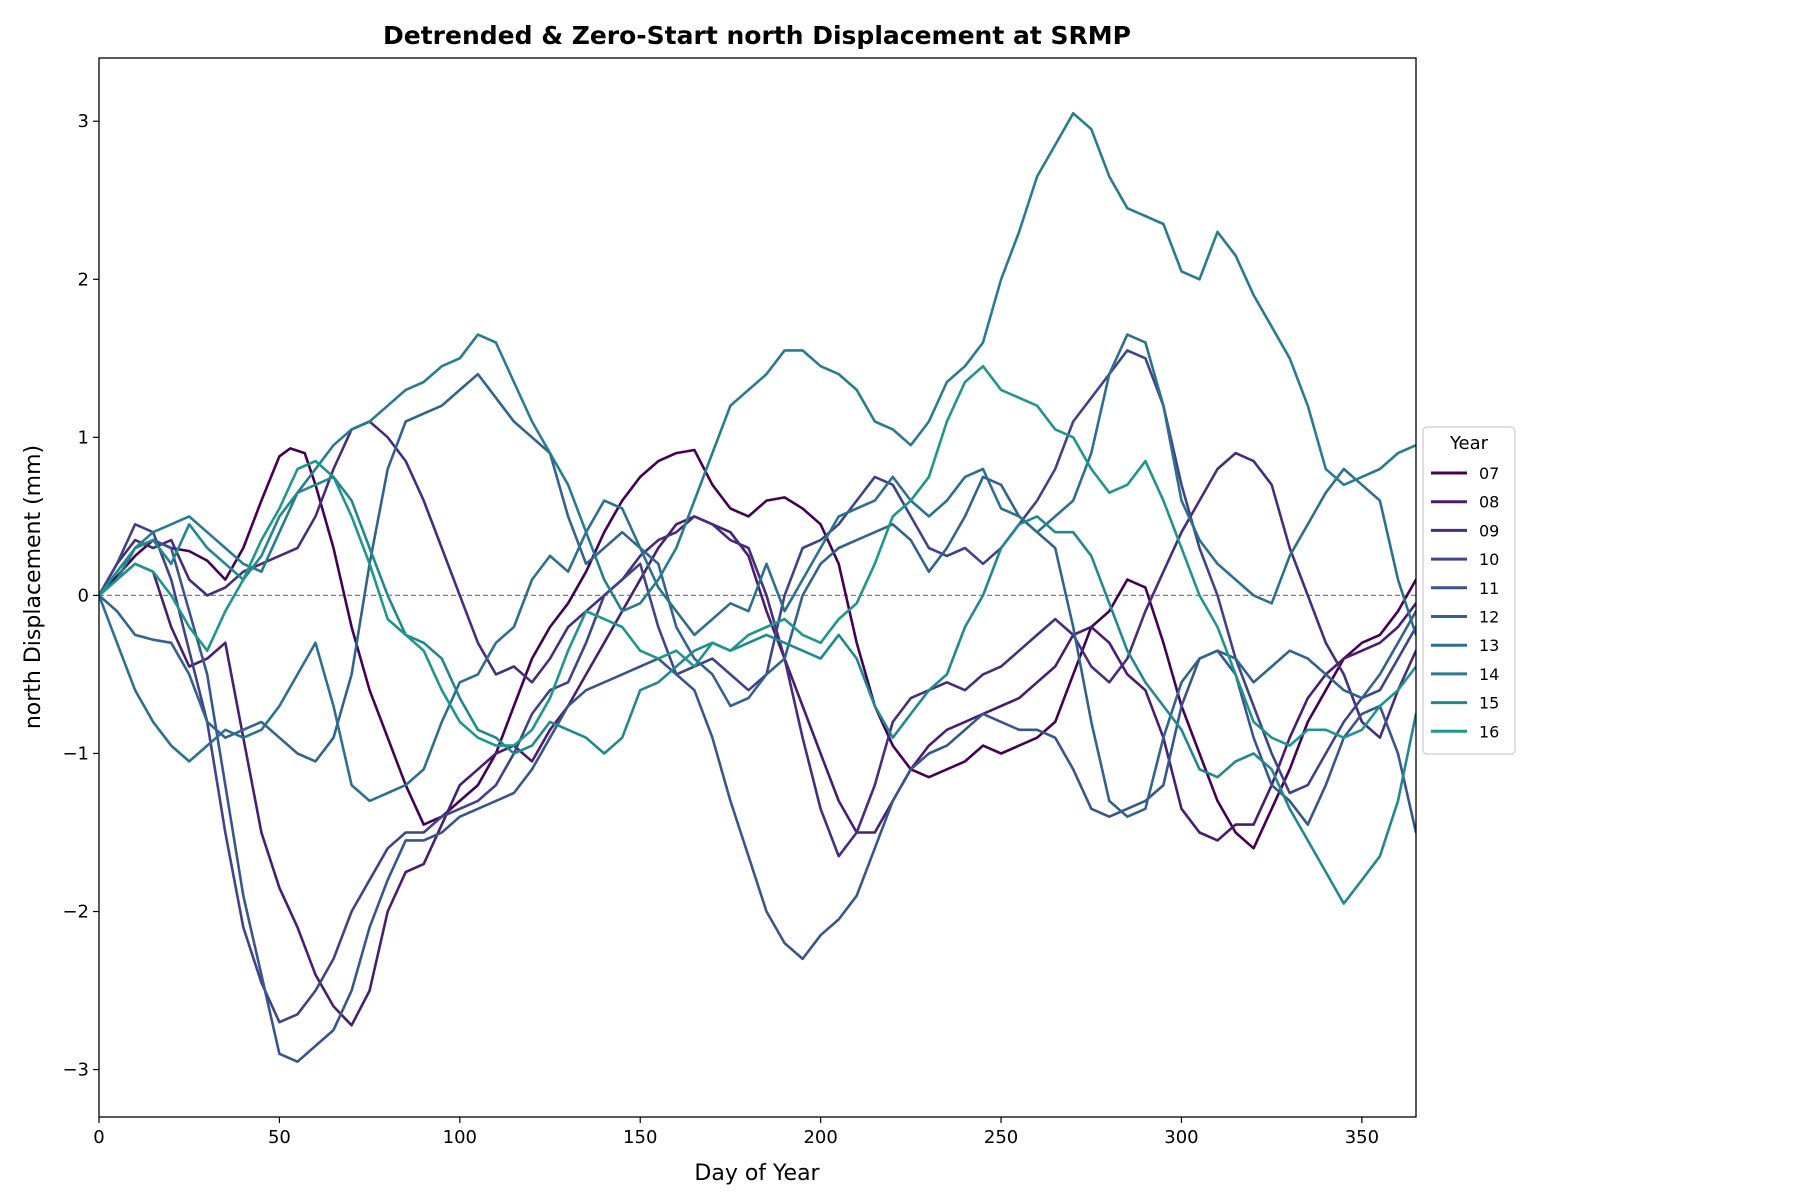 Image resolution: width=1800 pixels, height=1200 pixels. Describe the element at coordinates (1489, 588) in the screenshot. I see `legend-label: 11` at that location.